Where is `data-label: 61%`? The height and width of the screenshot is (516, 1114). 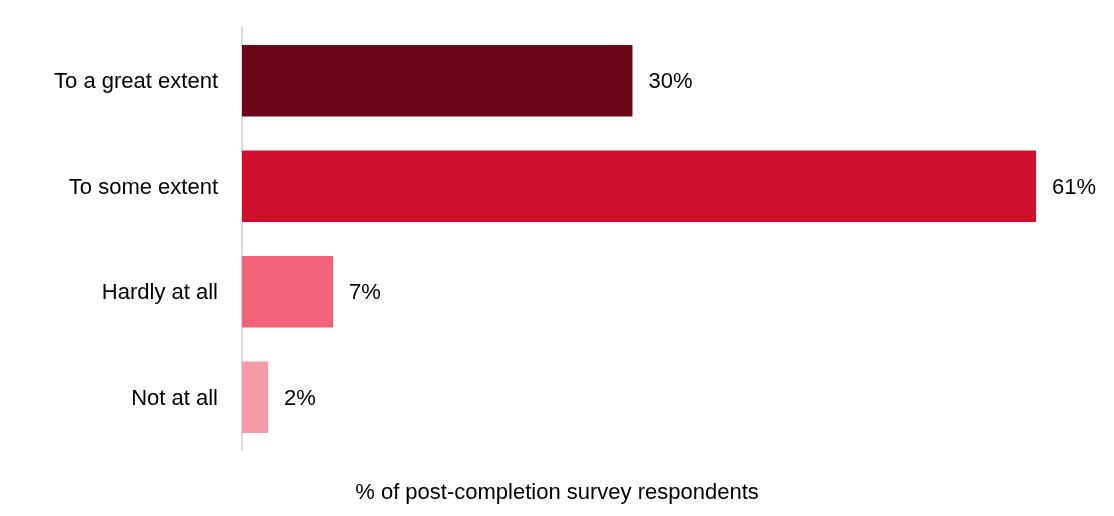
data-label: 61% is located at coordinates (1074, 186).